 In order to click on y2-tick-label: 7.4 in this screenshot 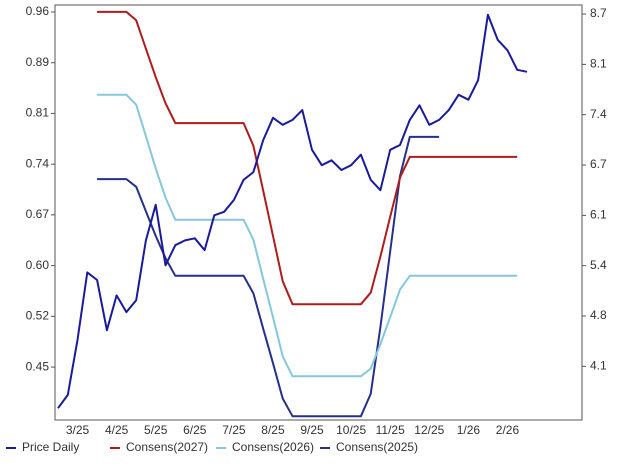, I will do `click(598, 114)`.